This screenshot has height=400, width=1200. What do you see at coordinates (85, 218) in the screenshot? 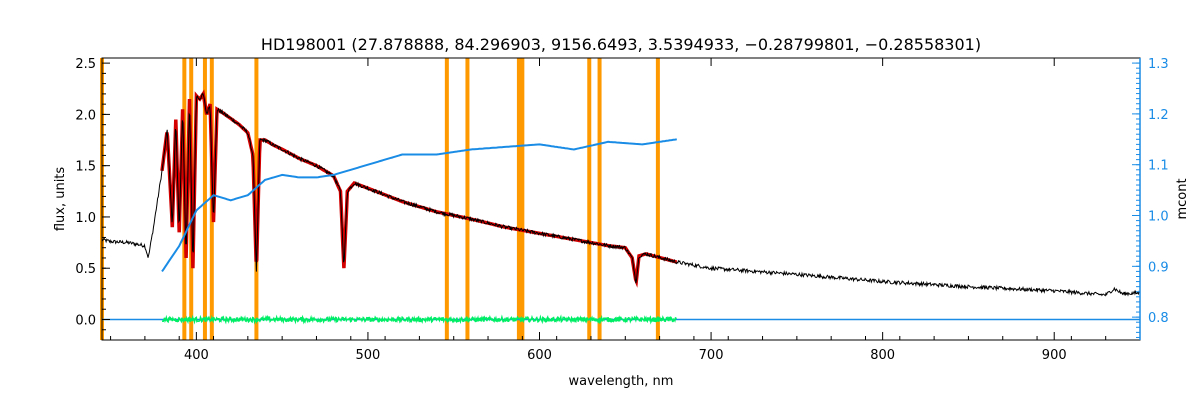
I see `y-tick-label-2: 1.0` at bounding box center [85, 218].